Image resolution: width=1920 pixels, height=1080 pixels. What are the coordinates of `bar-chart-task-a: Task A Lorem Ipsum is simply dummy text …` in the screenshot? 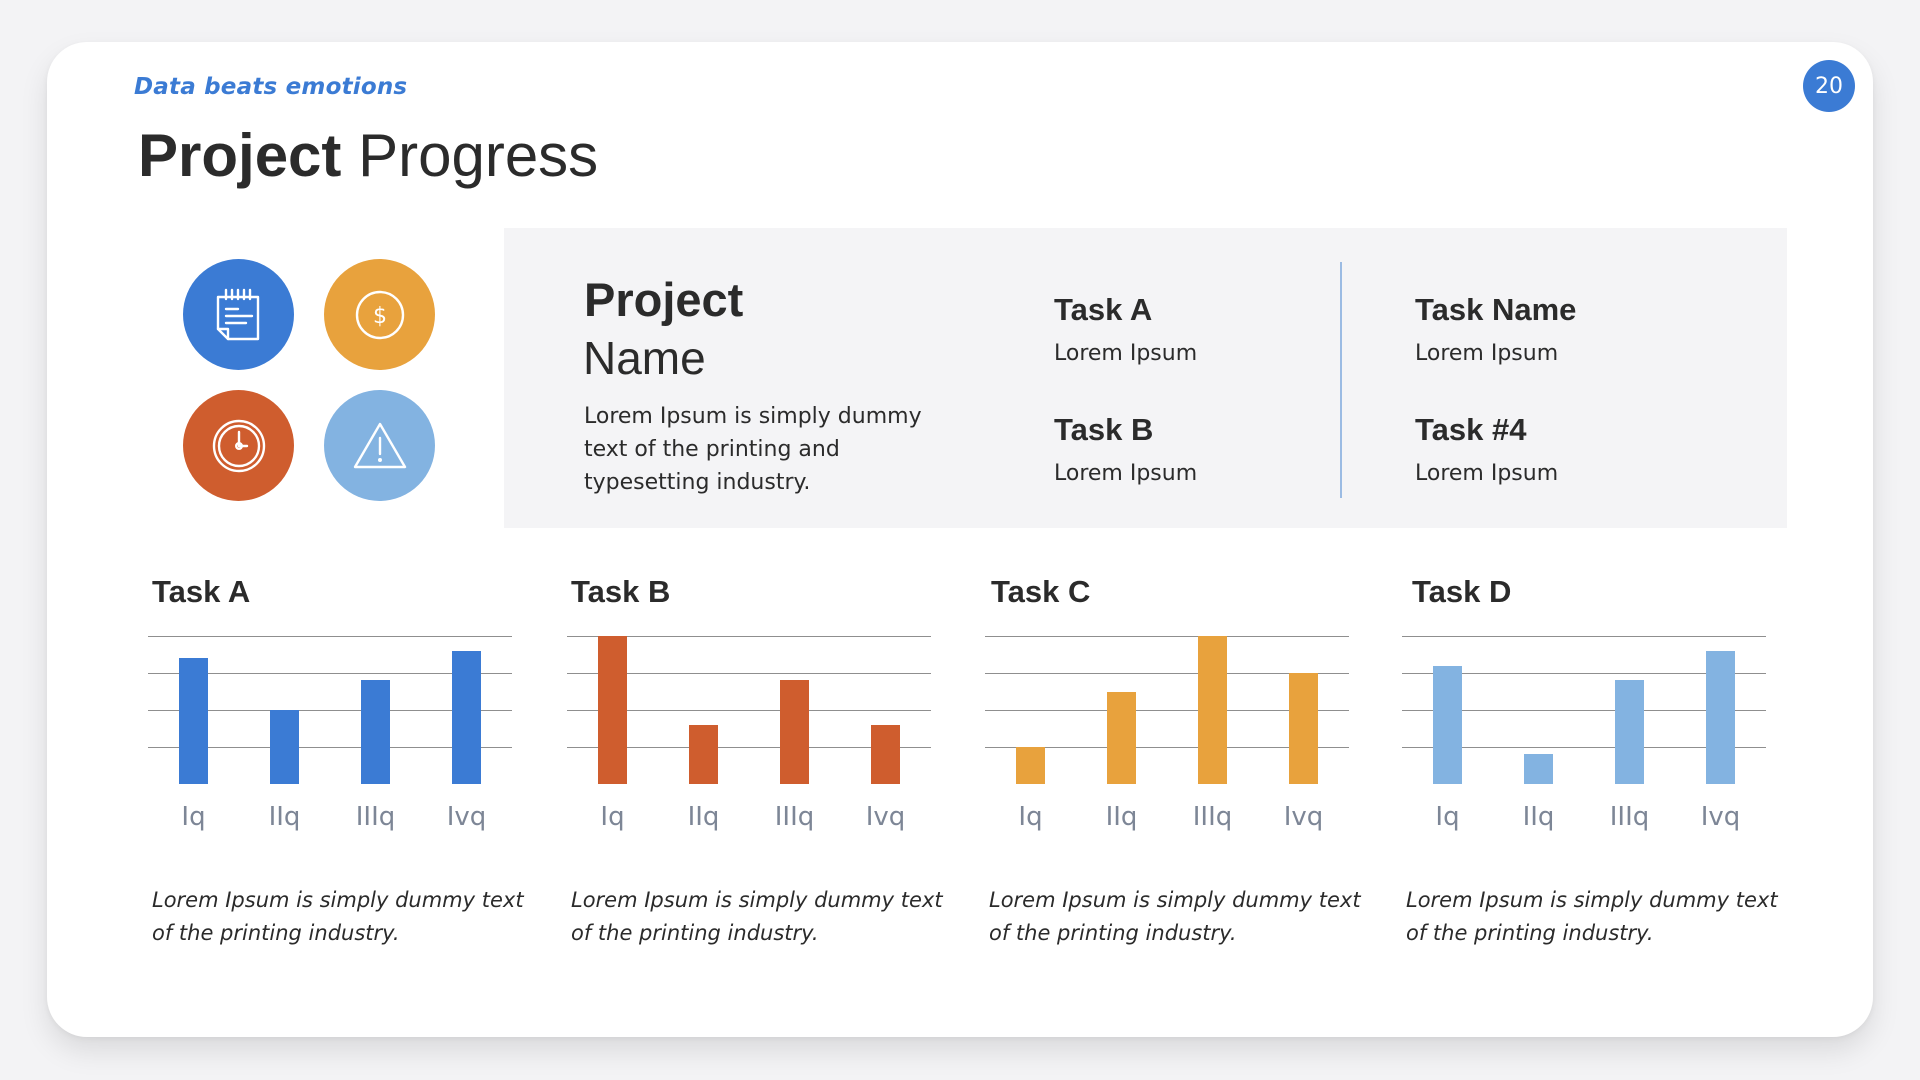 It's located at (336, 765).